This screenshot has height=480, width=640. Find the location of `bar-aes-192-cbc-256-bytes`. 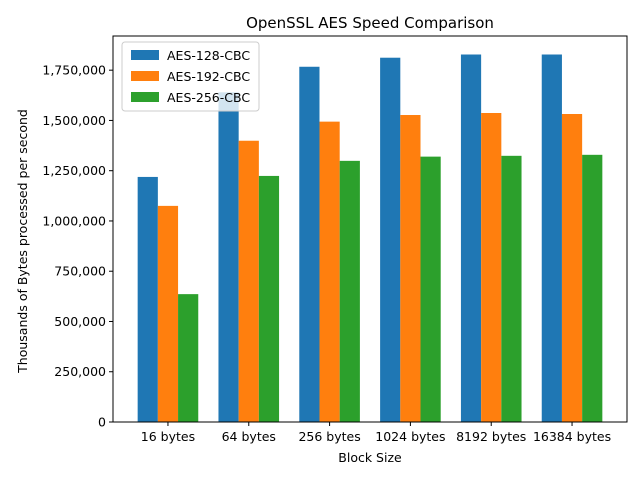

bar-aes-192-cbc-256-bytes is located at coordinates (329, 271).